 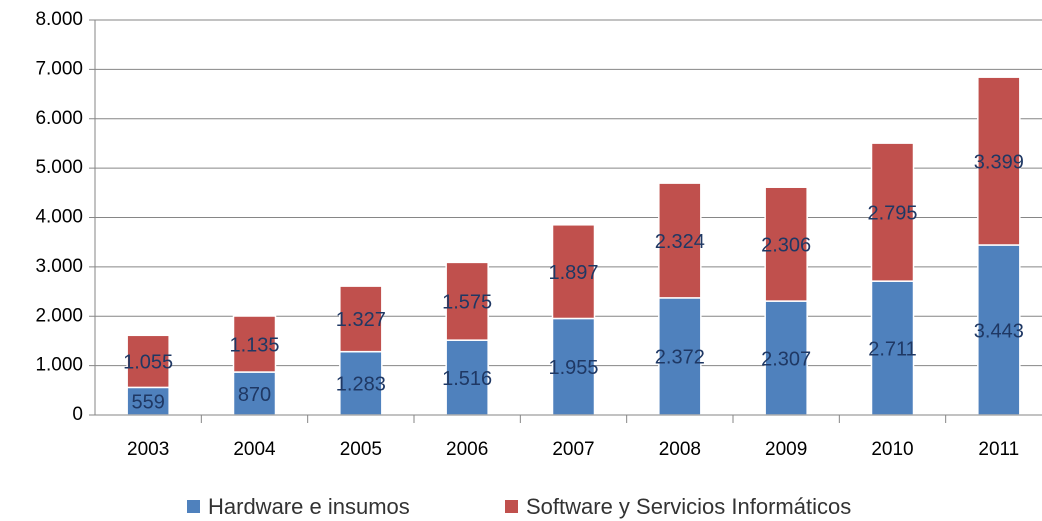 What do you see at coordinates (77, 414) in the screenshot?
I see `y-tick-label: 0` at bounding box center [77, 414].